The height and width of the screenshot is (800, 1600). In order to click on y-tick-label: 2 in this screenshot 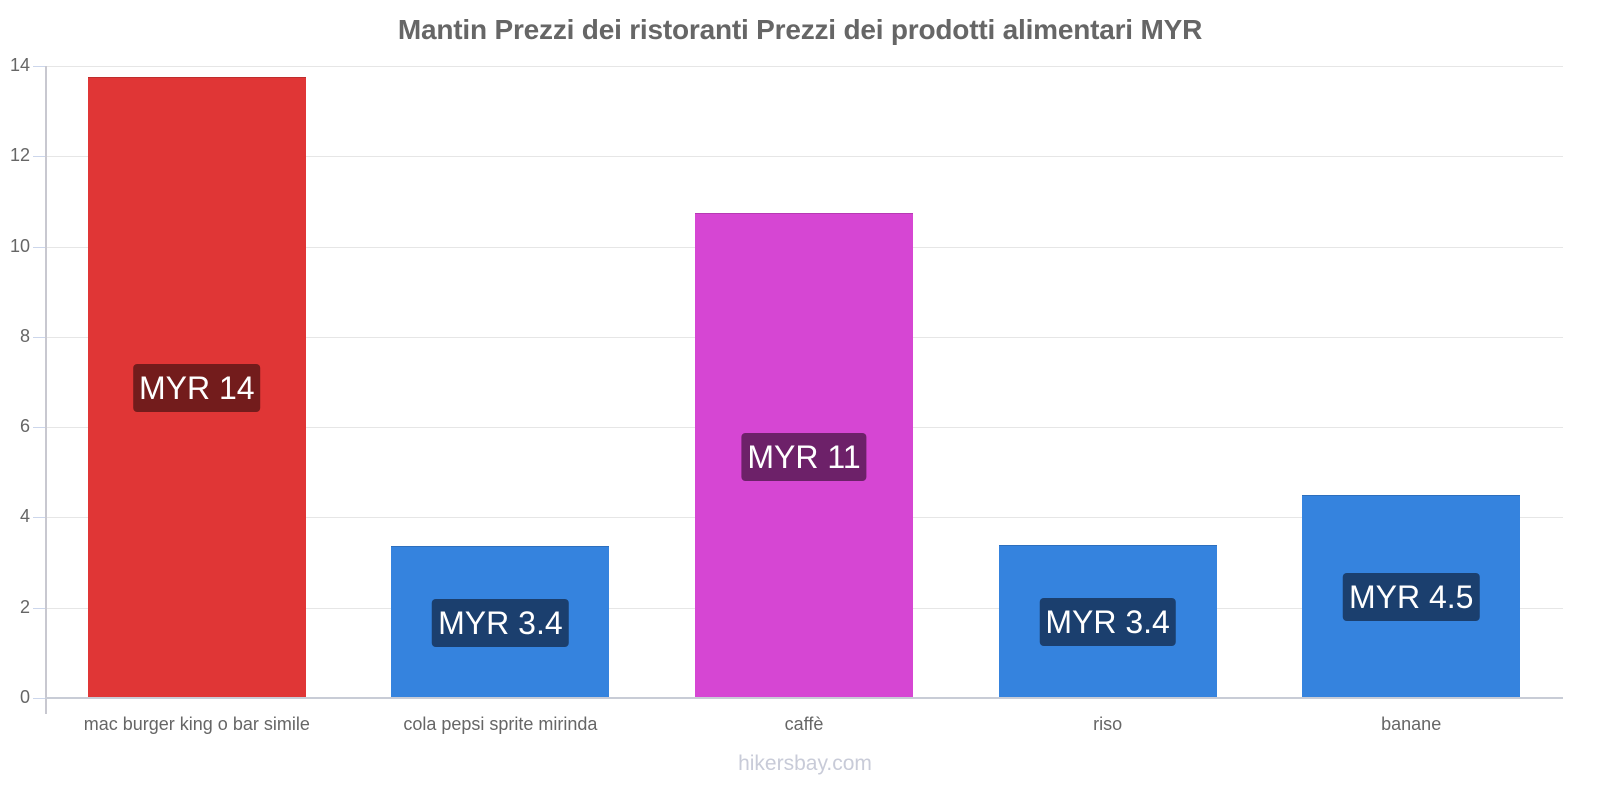, I will do `click(24, 606)`.